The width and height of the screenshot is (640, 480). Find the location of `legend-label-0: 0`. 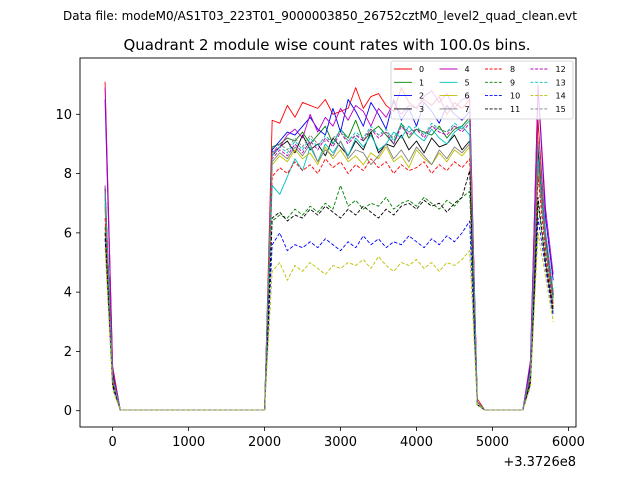

legend-label-0: 0 is located at coordinates (421, 69).